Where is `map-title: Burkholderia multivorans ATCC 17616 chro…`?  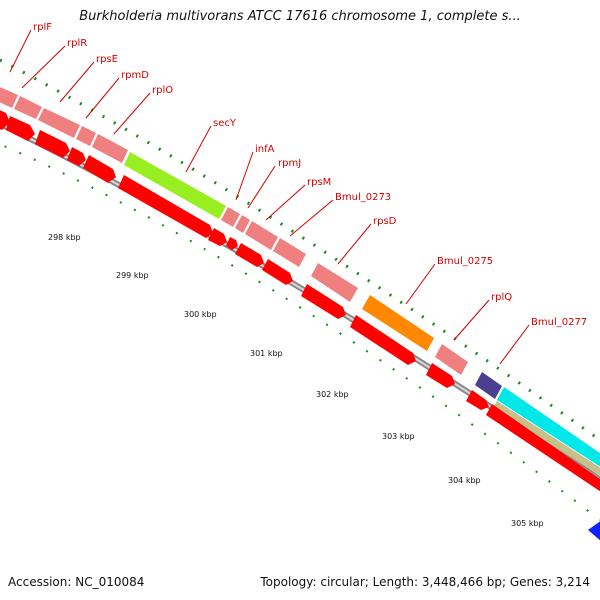
map-title: Burkholderia multivorans ATCC 17616 chro… is located at coordinates (300, 16).